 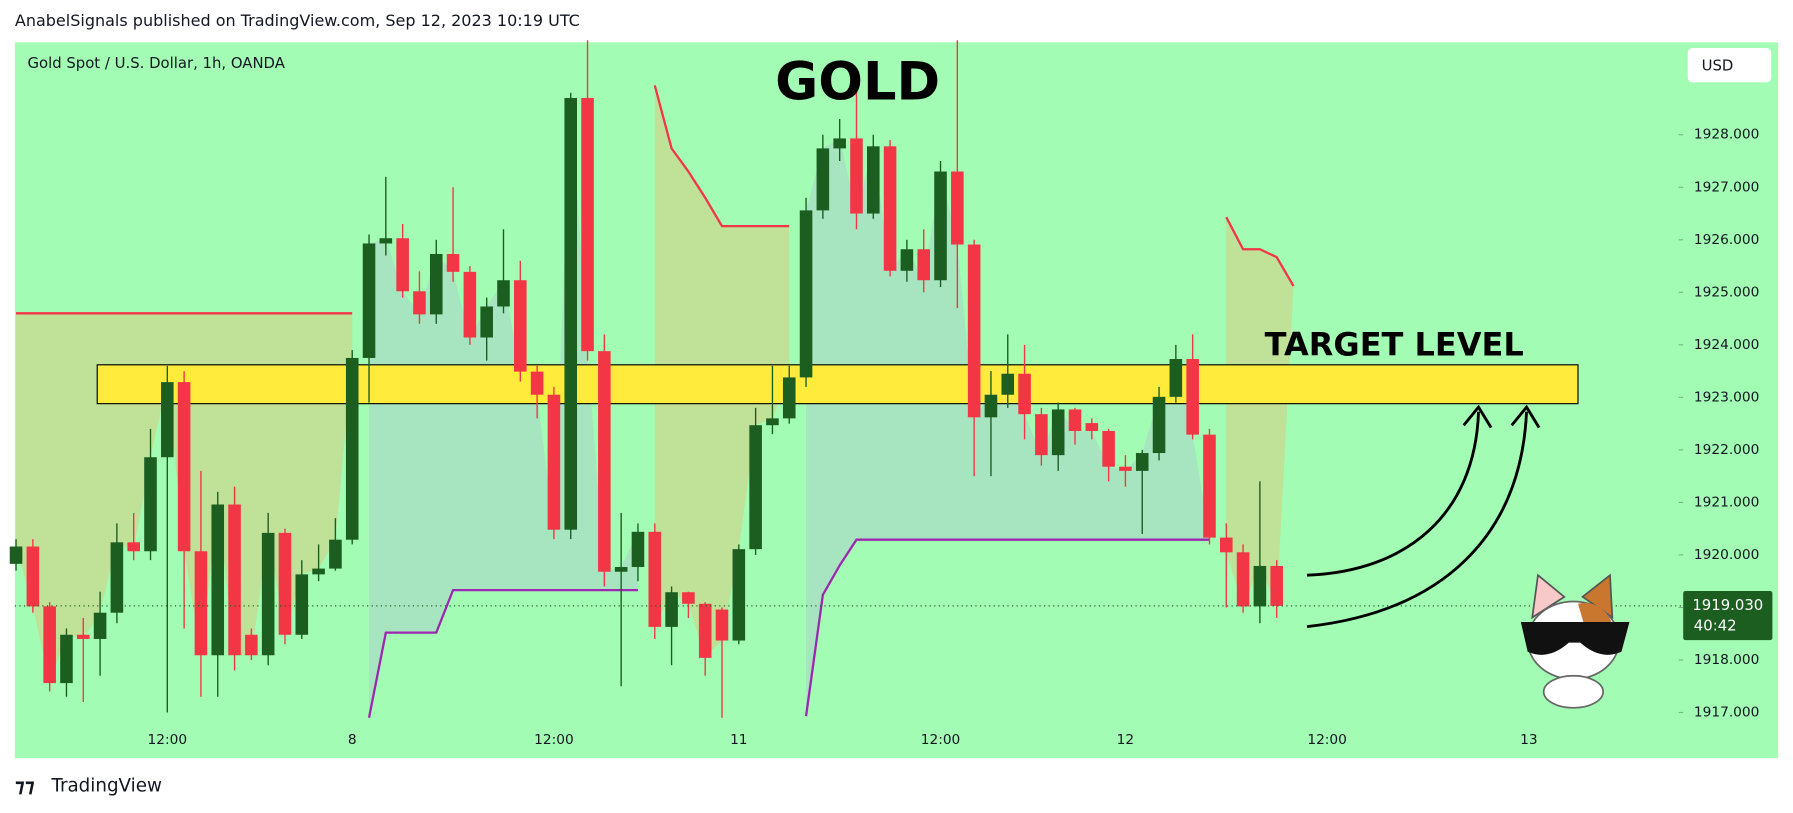 I want to click on y-tick-label: 1924.000, so click(x=1726, y=345).